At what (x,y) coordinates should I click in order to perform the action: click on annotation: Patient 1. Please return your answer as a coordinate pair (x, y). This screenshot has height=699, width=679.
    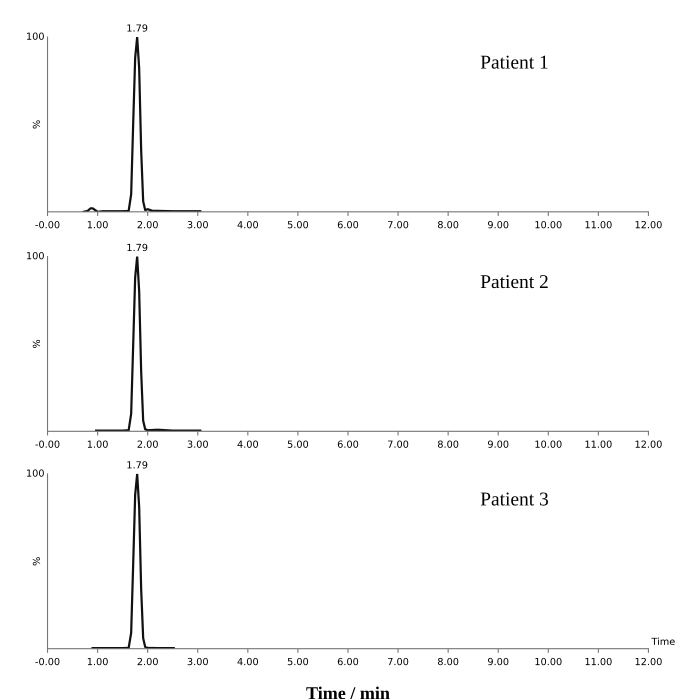
    Looking at the image, I should click on (514, 62).